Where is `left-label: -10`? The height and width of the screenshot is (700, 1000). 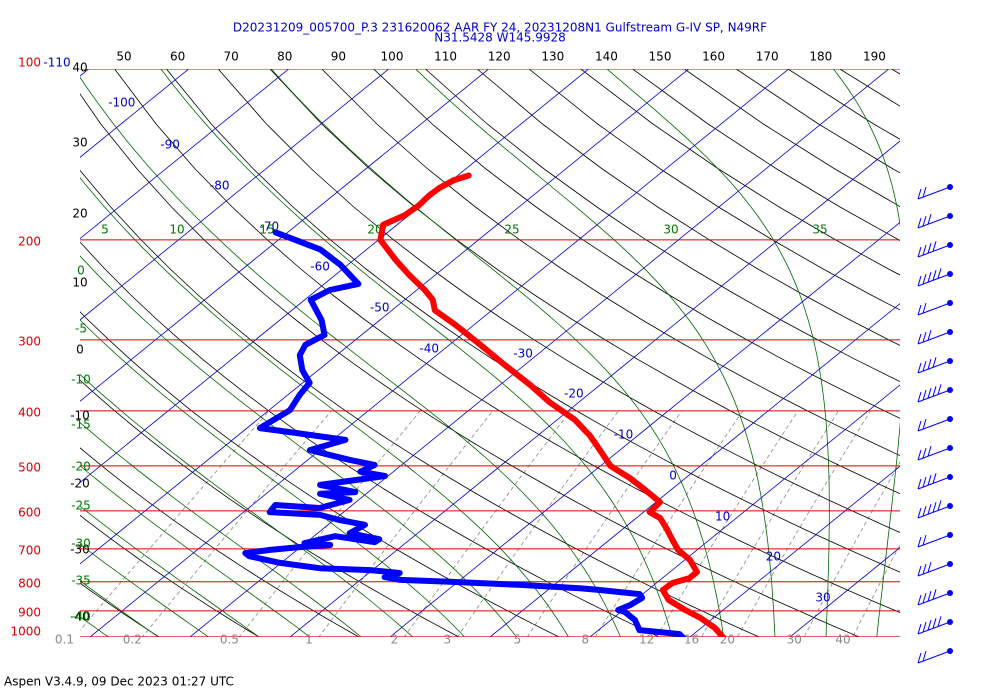 left-label: -10 is located at coordinates (80, 416).